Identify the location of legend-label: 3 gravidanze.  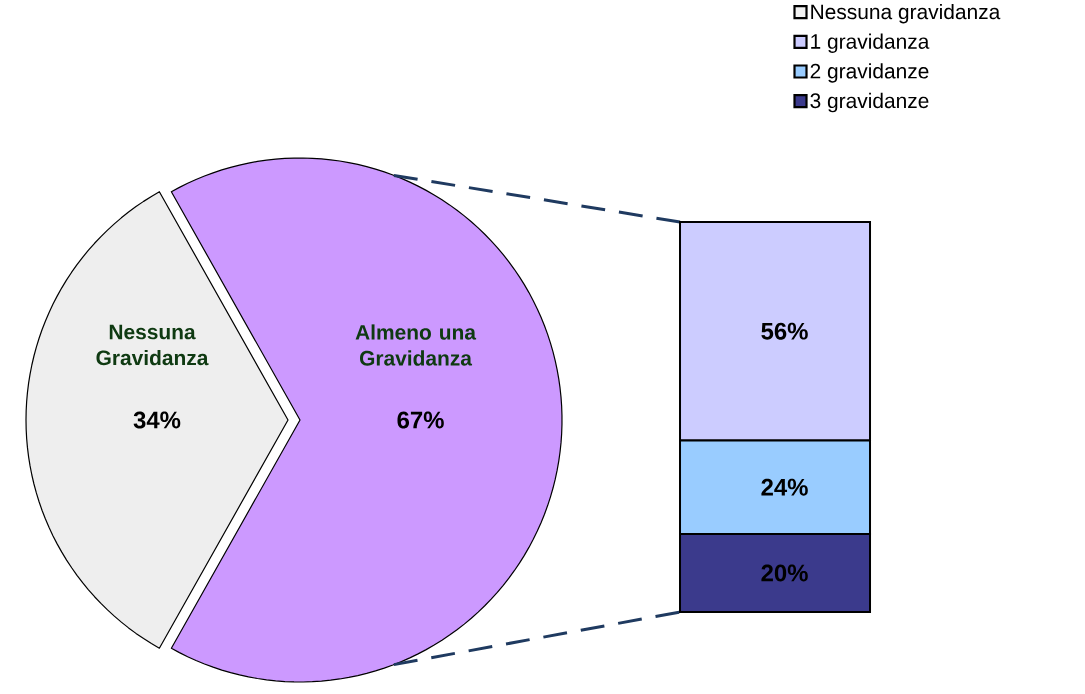
(869, 102).